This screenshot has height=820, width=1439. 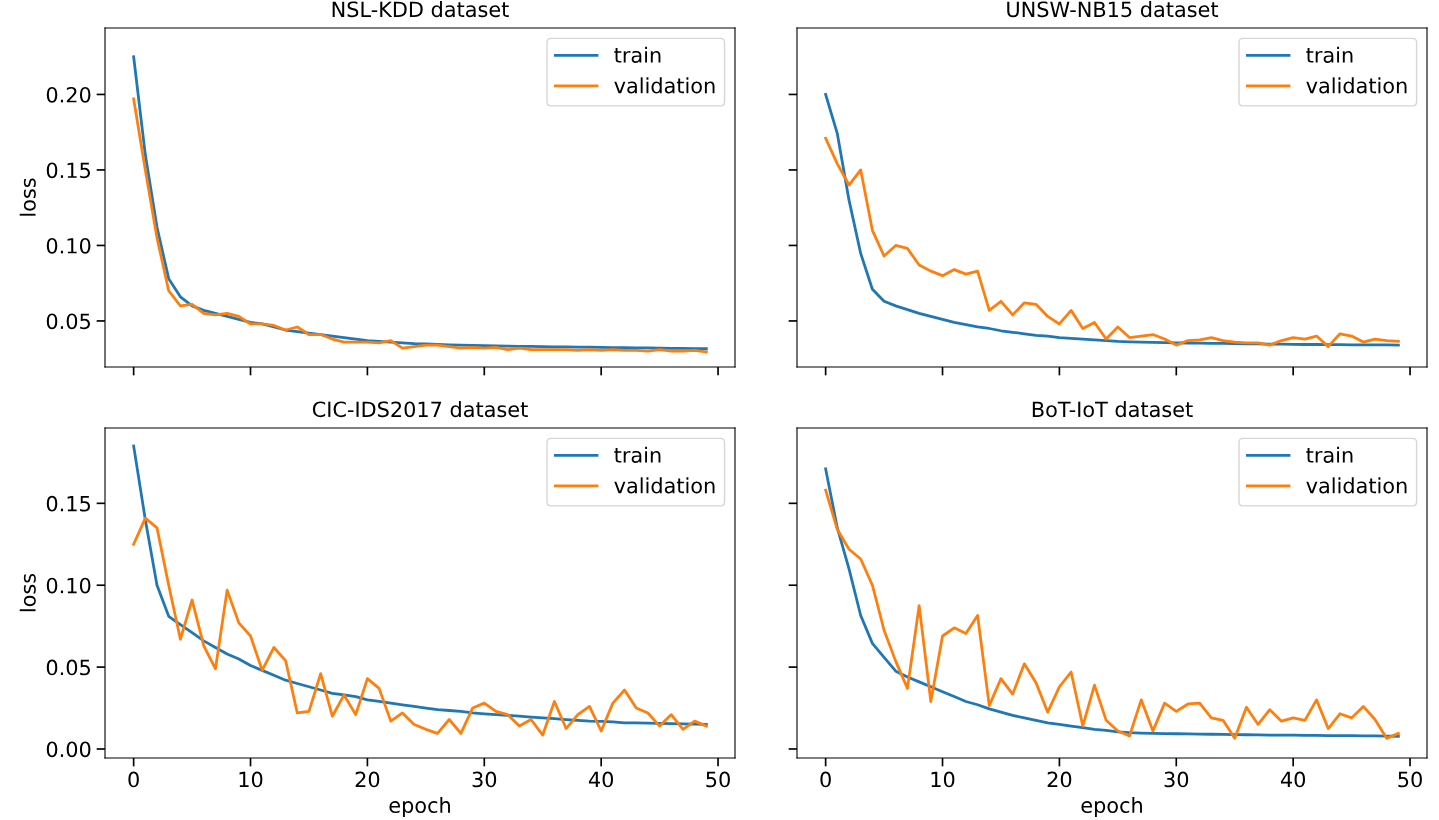 I want to click on chart-title: CIC-IDS2017 dataset, so click(x=420, y=409).